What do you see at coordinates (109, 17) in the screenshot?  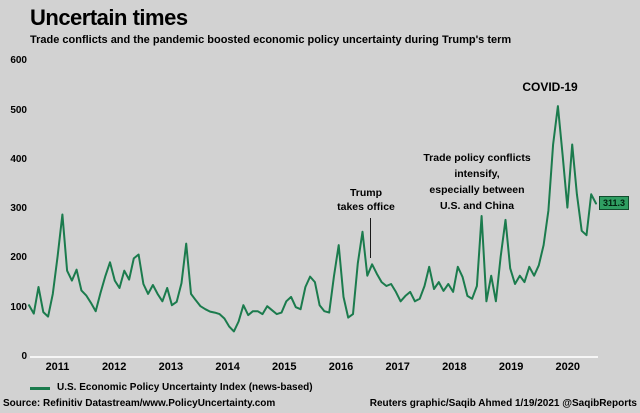 I see `page-title: Uncertain times` at bounding box center [109, 17].